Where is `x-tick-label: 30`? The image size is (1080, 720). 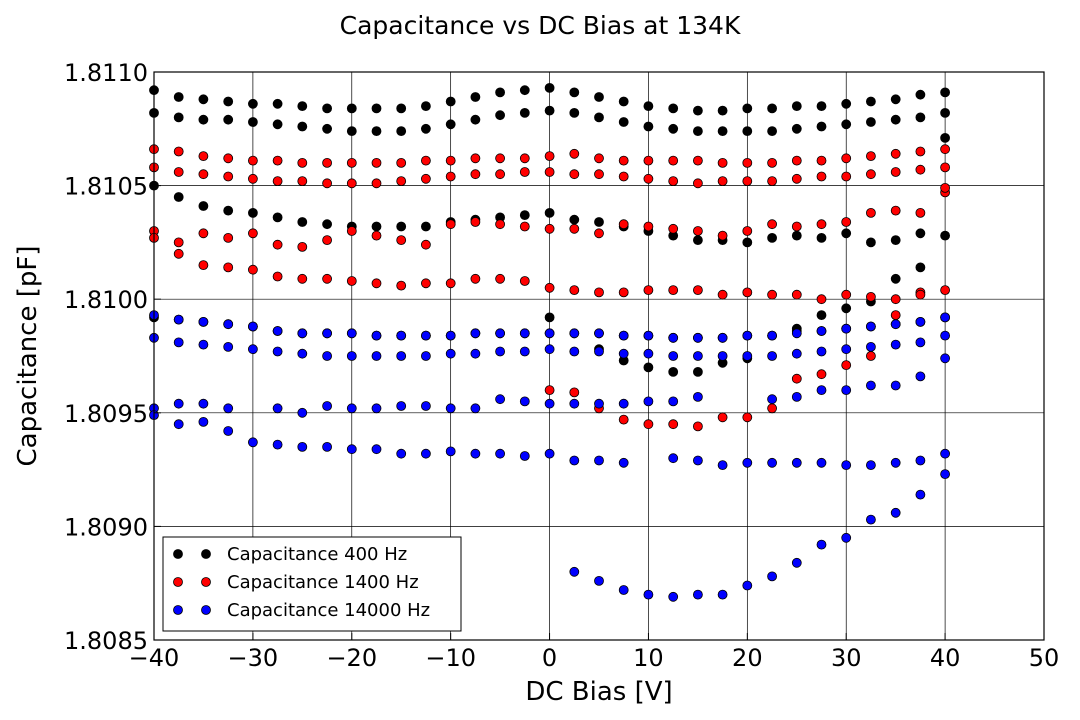
x-tick-label: 30 is located at coordinates (846, 658).